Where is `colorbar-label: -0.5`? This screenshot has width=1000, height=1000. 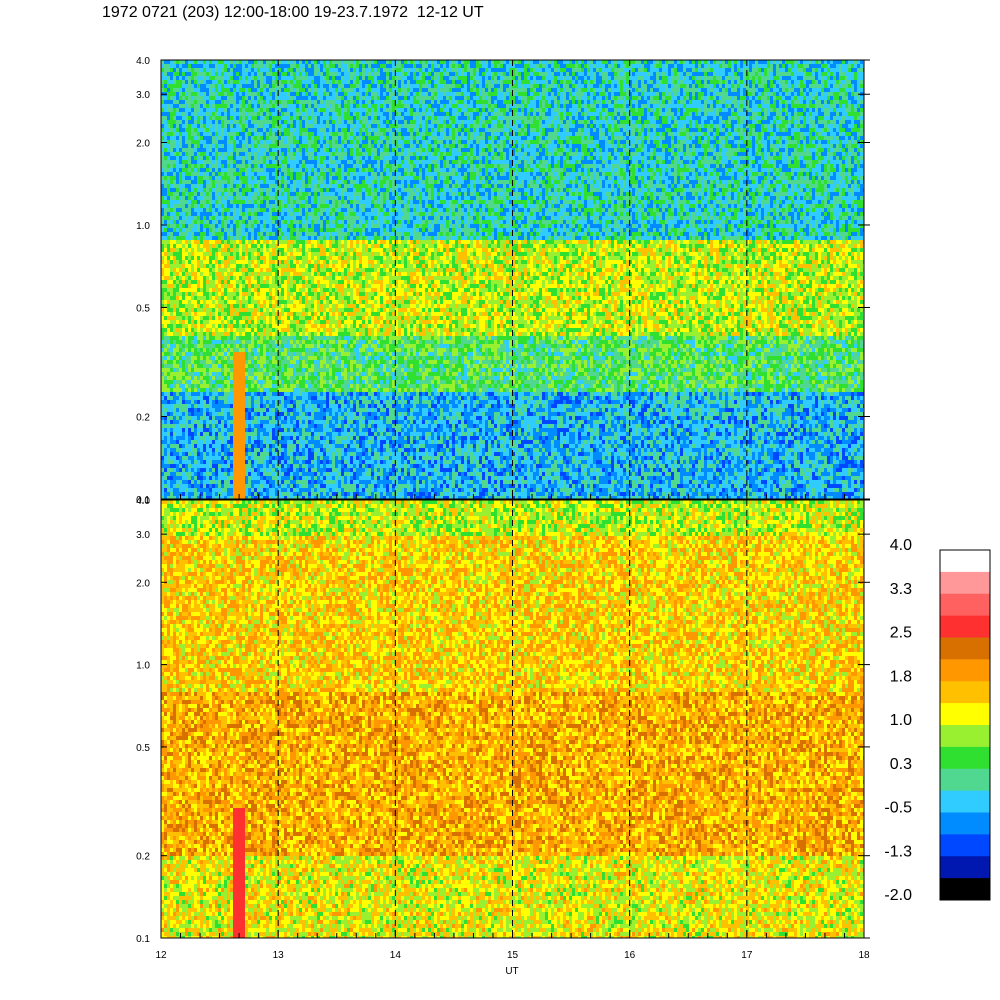 colorbar-label: -0.5 is located at coordinates (898, 808).